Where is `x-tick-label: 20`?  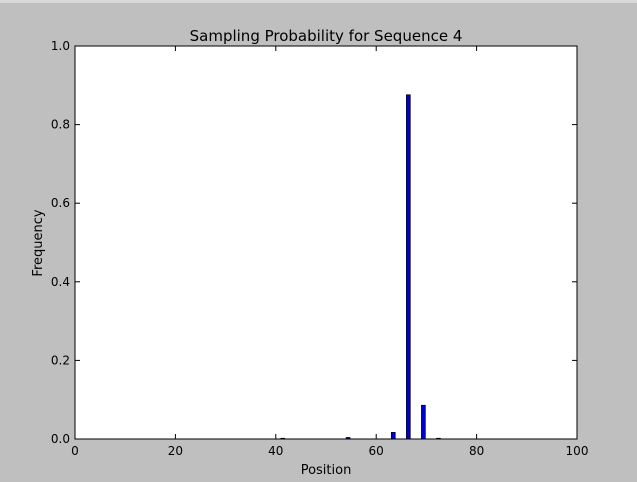
x-tick-label: 20 is located at coordinates (175, 451).